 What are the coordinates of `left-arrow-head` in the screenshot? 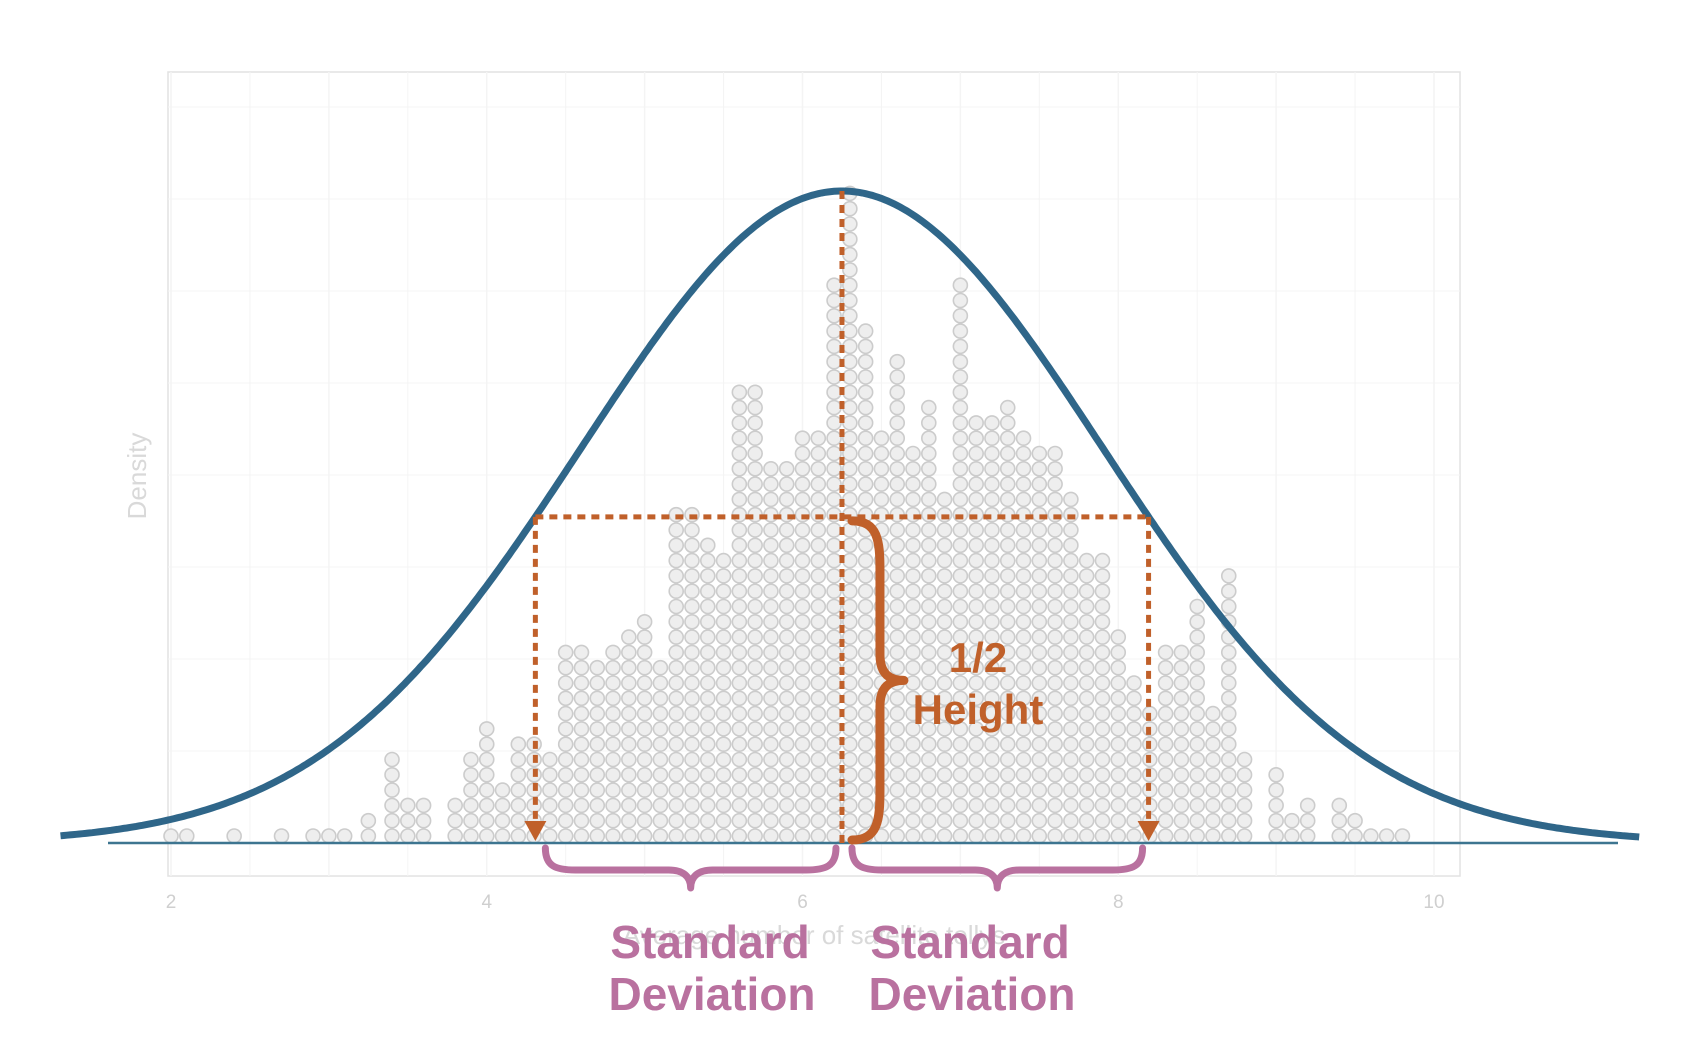 It's located at (535, 831).